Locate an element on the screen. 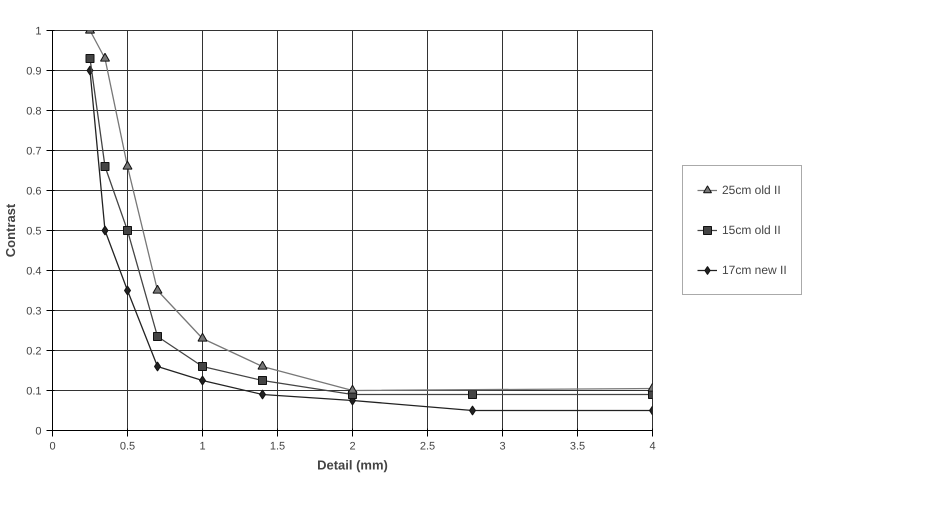 The height and width of the screenshot is (508, 926). x-tick-label: 3 is located at coordinates (502, 446).